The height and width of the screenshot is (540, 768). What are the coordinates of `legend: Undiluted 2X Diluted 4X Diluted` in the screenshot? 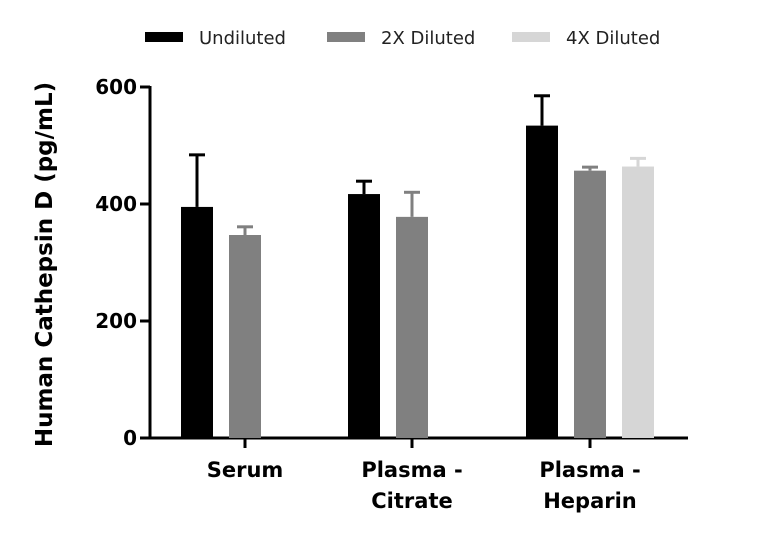 It's located at (402, 38).